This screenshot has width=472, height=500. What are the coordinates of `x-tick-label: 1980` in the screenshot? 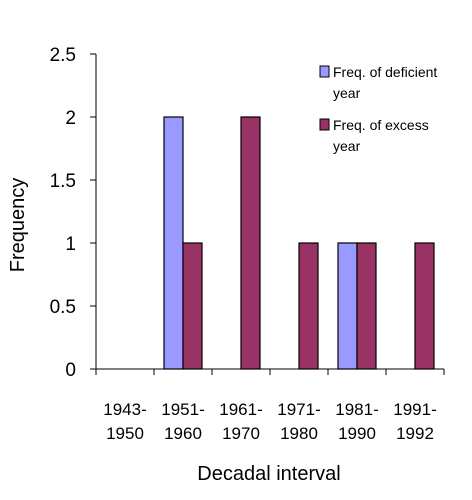 It's located at (299, 433).